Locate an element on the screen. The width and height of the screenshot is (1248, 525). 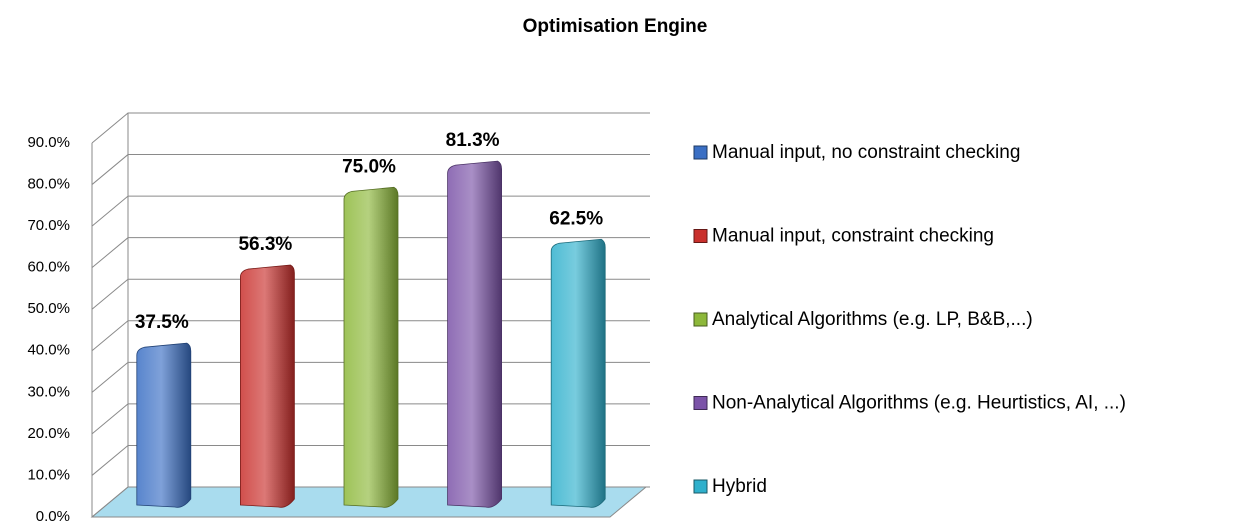
y-tick-label: 20.0% is located at coordinates (48, 433).